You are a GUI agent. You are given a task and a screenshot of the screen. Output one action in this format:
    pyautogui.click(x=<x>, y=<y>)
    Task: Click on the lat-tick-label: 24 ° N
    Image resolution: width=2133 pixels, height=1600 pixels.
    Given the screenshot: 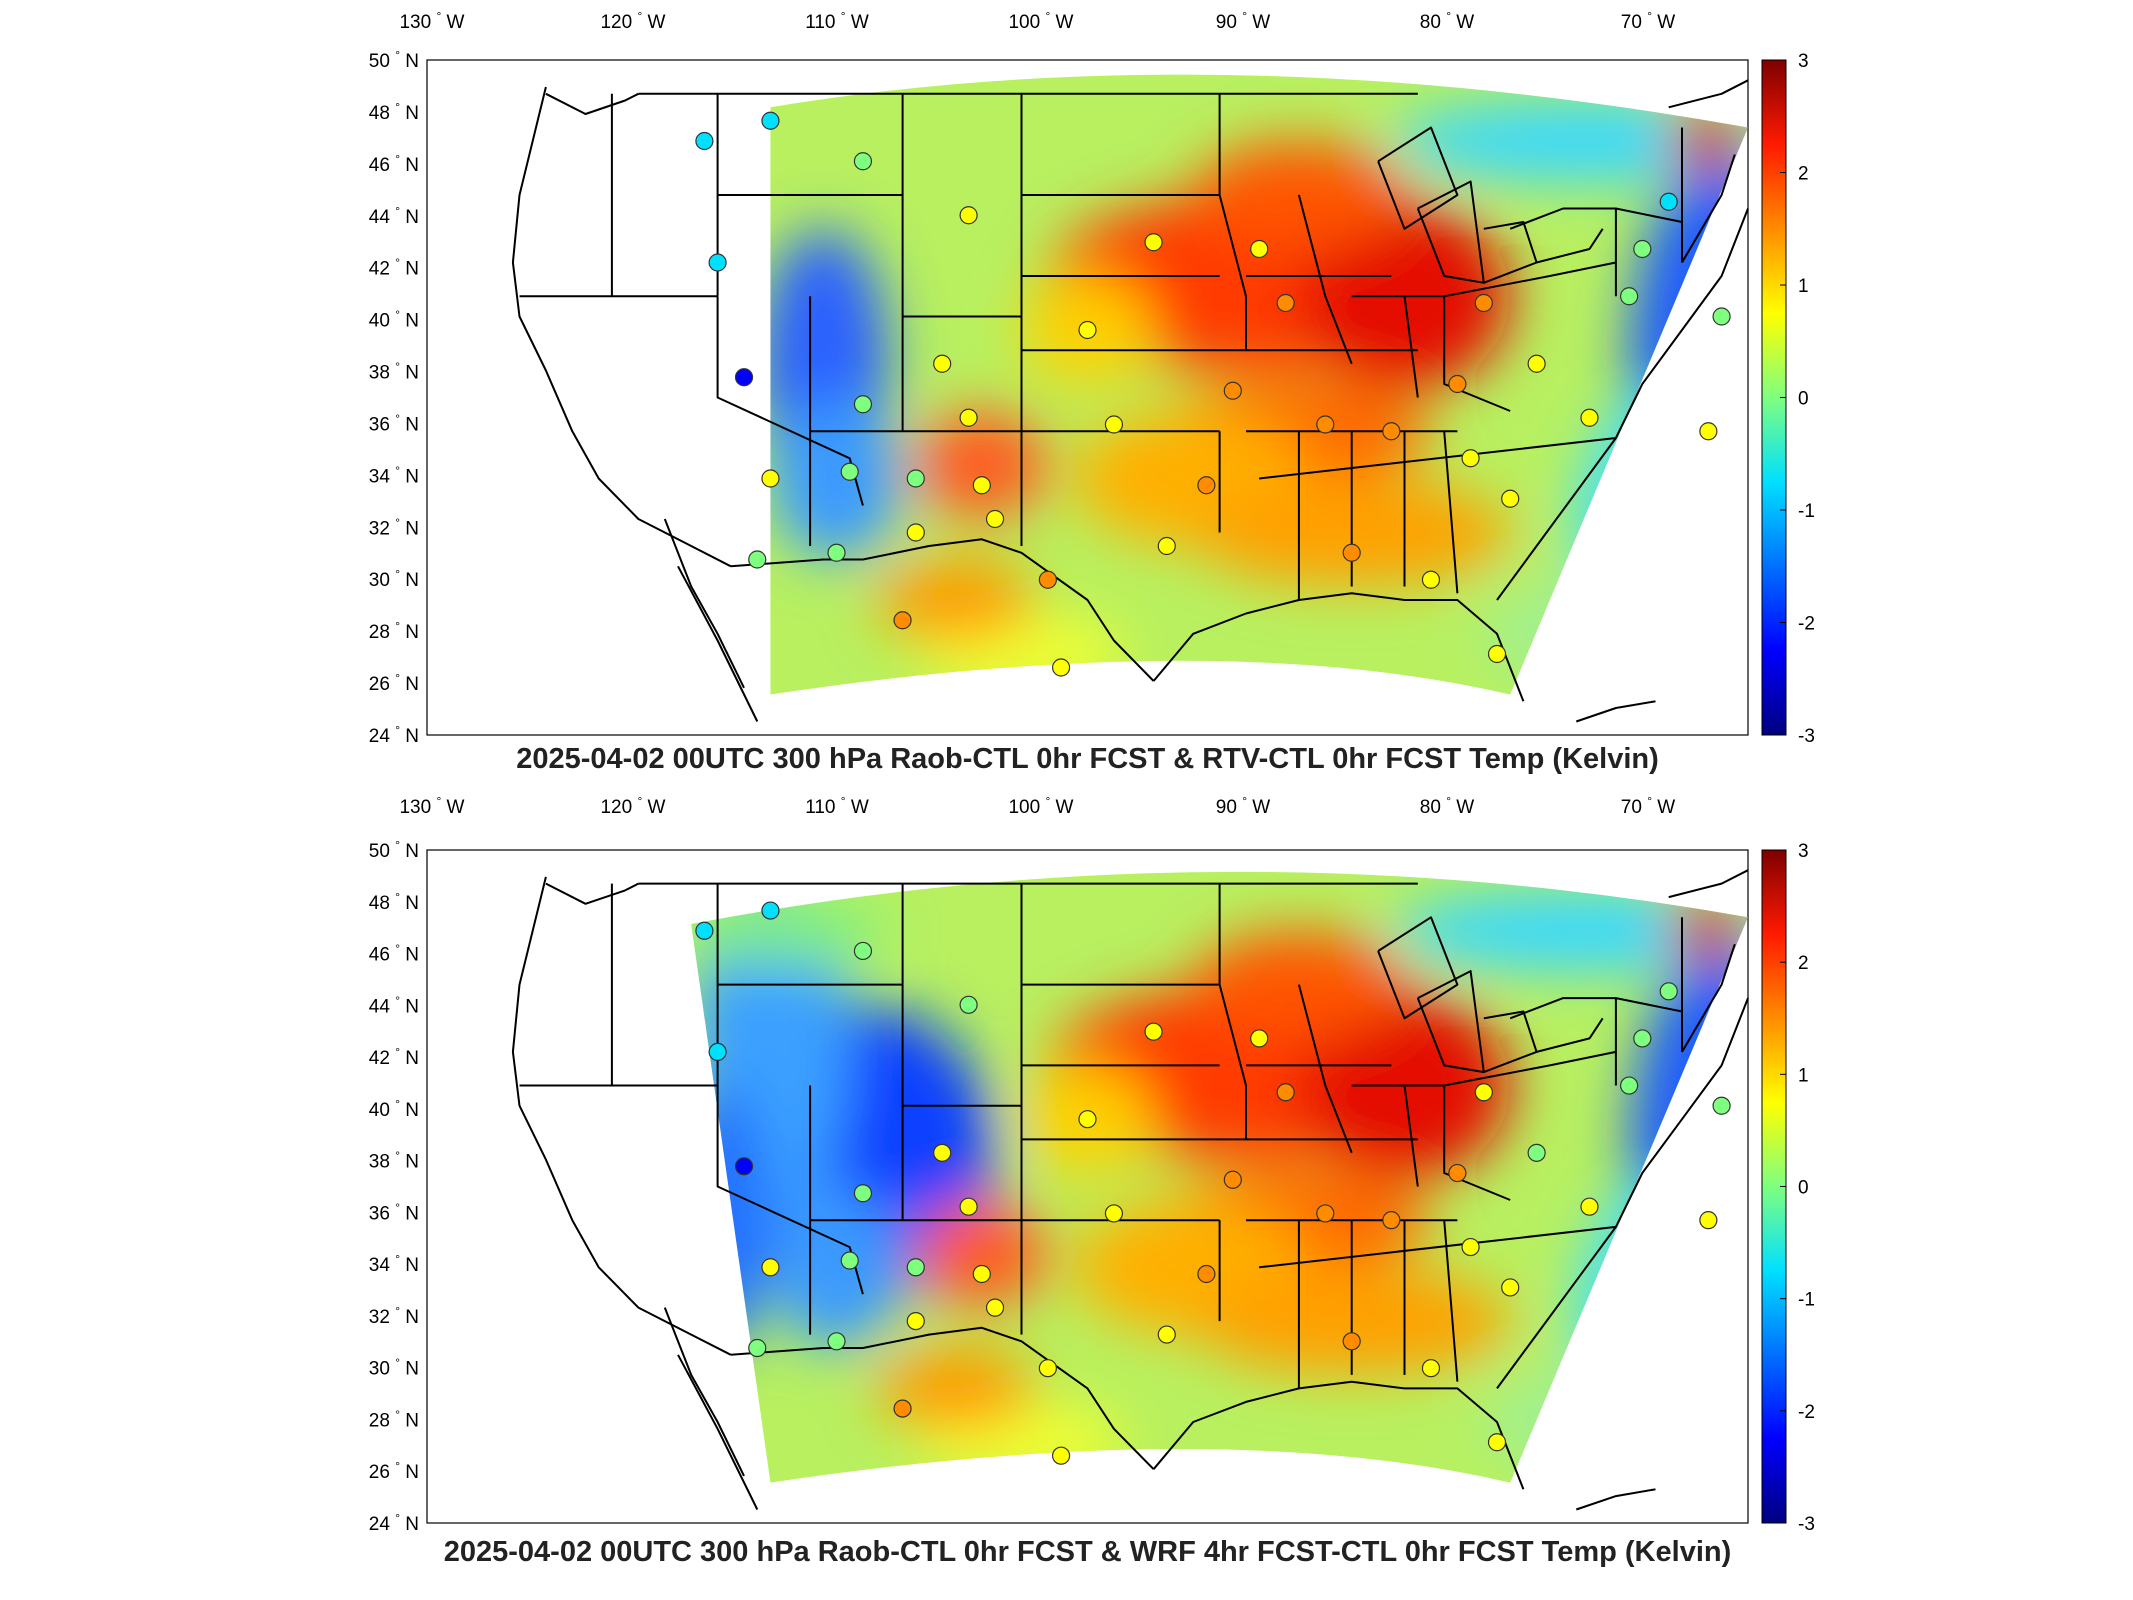 What is the action you would take?
    pyautogui.click(x=394, y=735)
    